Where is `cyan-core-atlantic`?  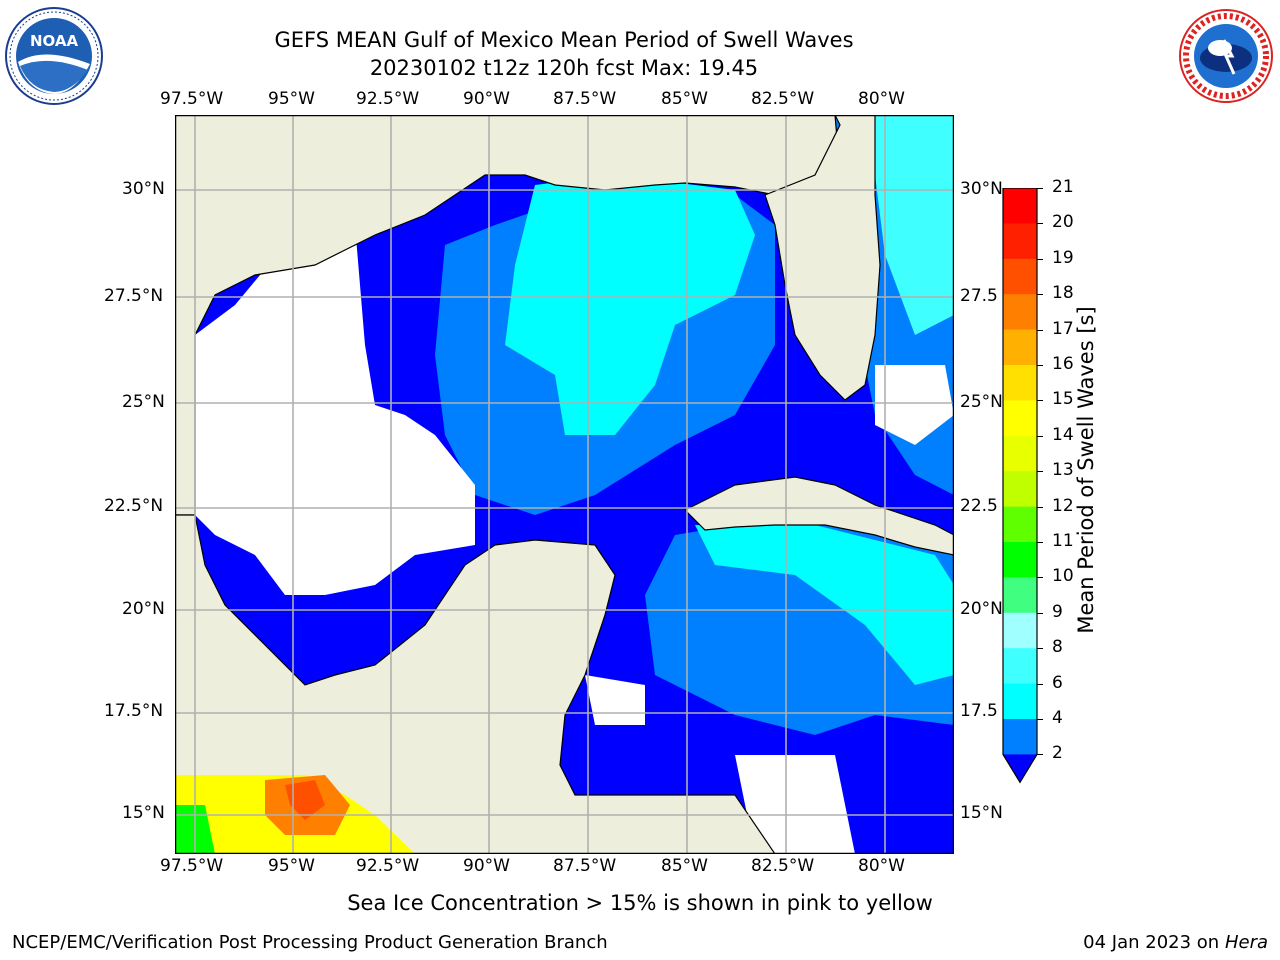
cyan-core-atlantic is located at coordinates (914, 225).